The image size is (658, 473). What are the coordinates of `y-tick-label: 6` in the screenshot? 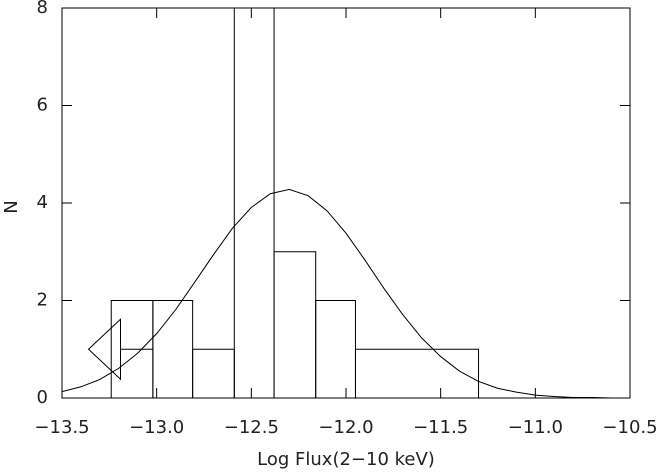 It's located at (42, 105).